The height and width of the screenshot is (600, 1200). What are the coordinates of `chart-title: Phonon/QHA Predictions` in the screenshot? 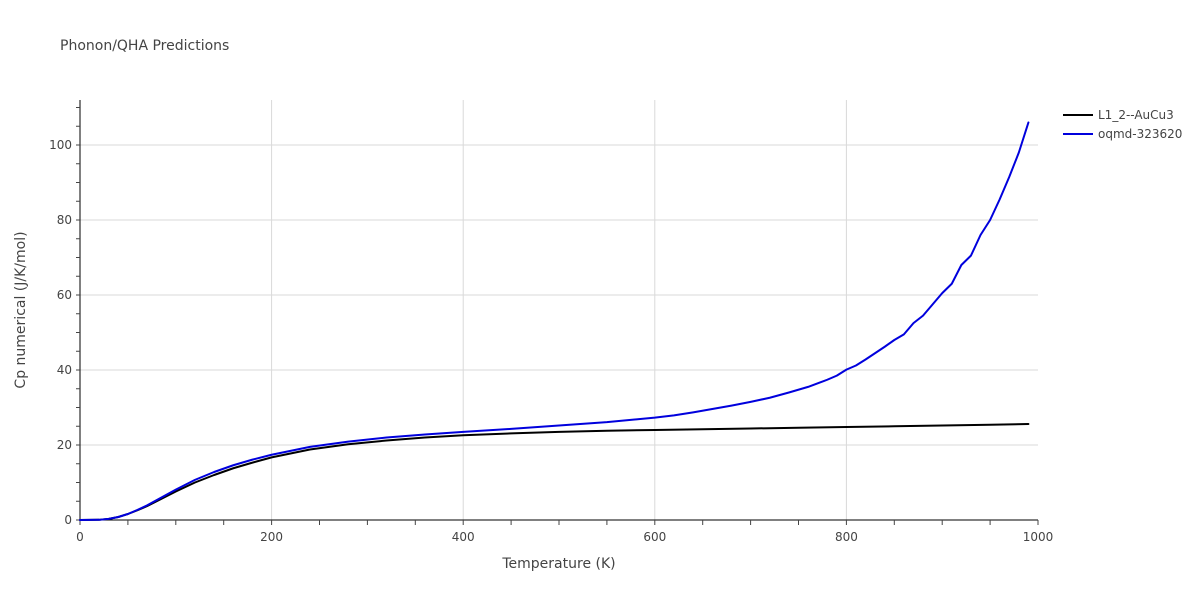 It's located at (144, 46).